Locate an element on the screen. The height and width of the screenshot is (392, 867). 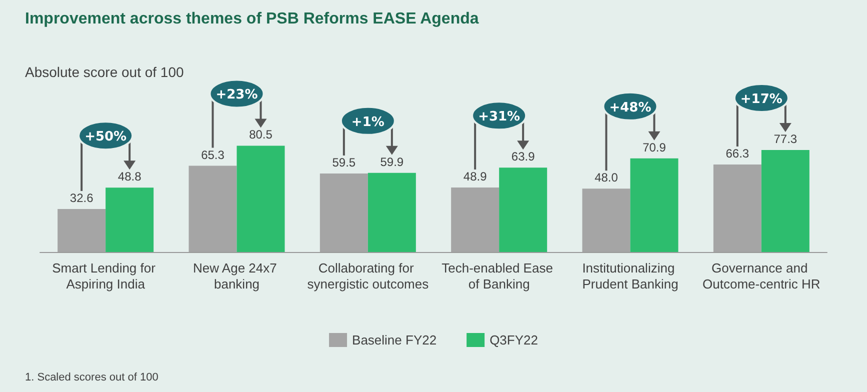
callout-bubble: +1% is located at coordinates (368, 121).